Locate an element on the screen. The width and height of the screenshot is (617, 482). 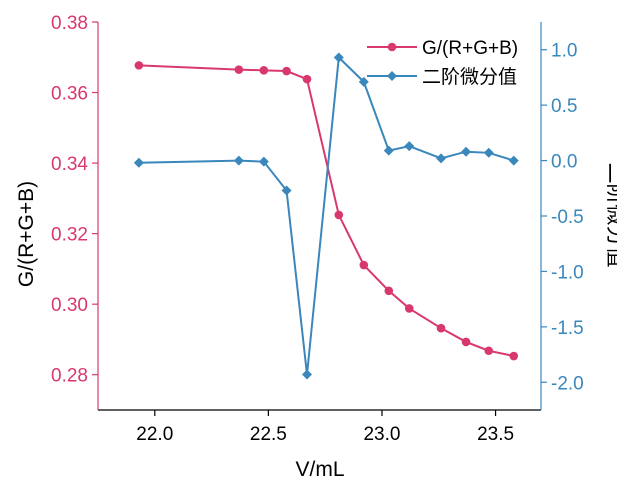
legend-second-derivative-marker is located at coordinates (392, 76).